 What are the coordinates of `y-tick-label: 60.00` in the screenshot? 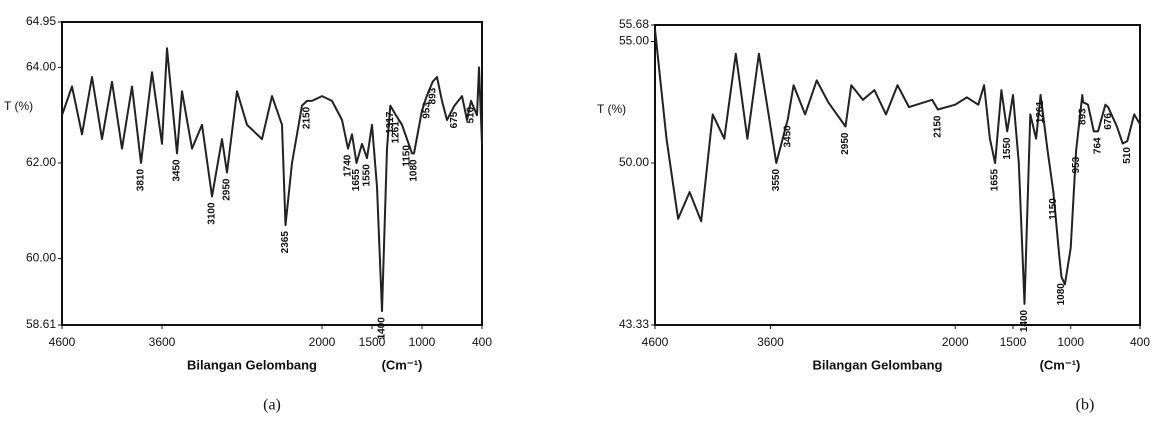 It's located at (41, 258).